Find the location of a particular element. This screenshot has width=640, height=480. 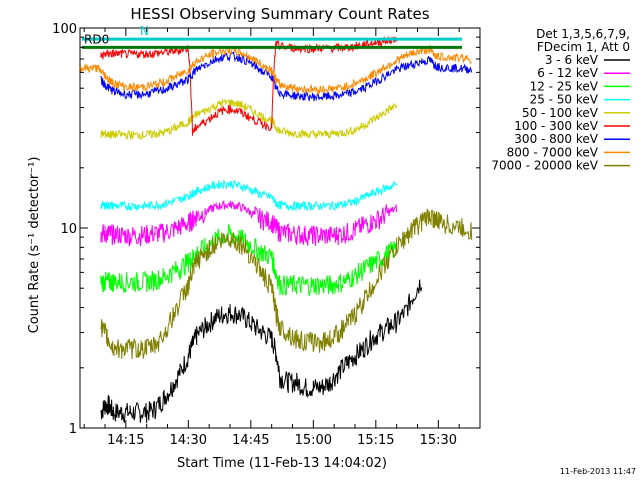

y-tick-label: 1 is located at coordinates (73, 429).